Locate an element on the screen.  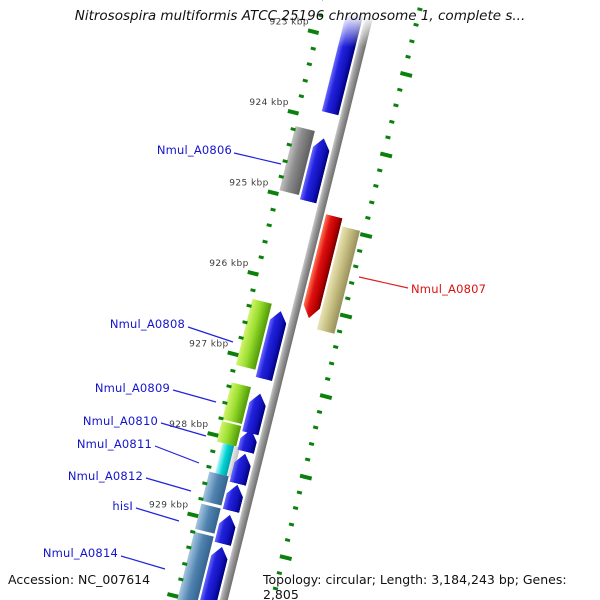
leader-line-Nmul_A0814 is located at coordinates (143, 562).